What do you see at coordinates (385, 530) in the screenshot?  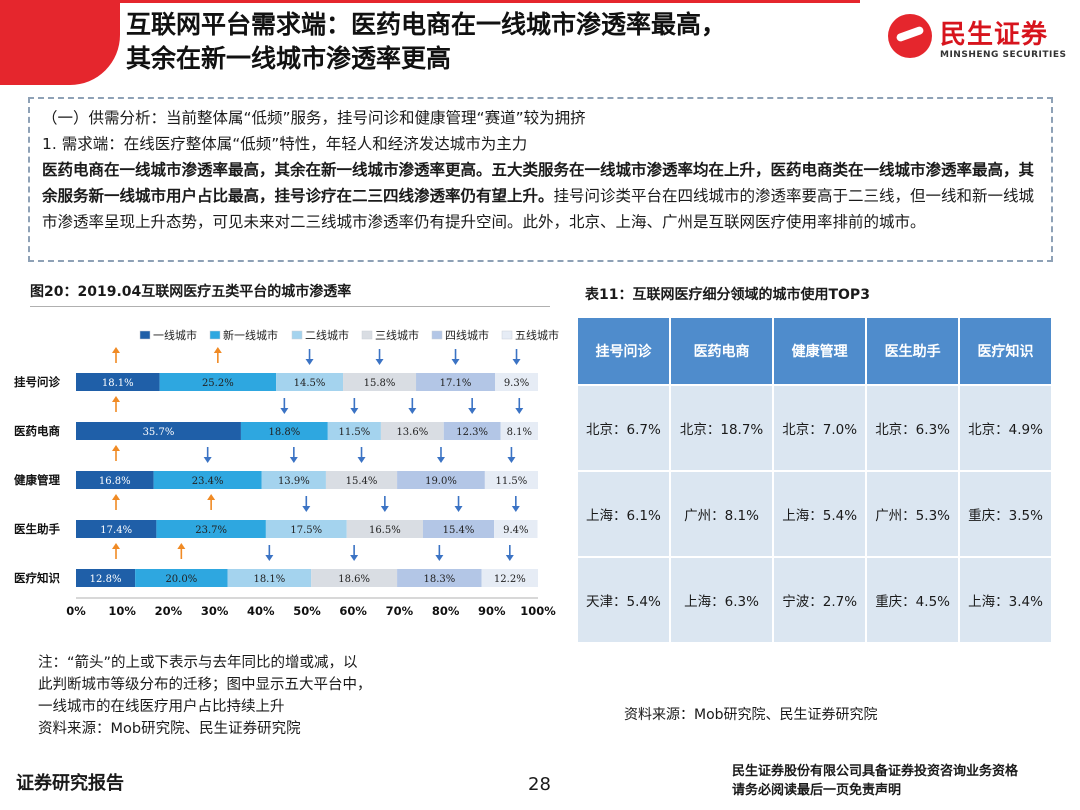 I see `data-label: 16.5%` at bounding box center [385, 530].